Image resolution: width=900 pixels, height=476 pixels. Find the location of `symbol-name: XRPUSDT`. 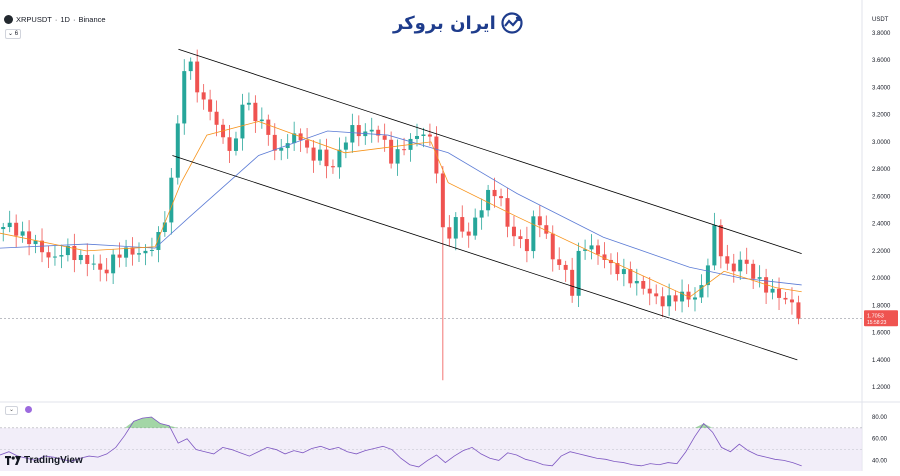

symbol-name: XRPUSDT is located at coordinates (34, 19).